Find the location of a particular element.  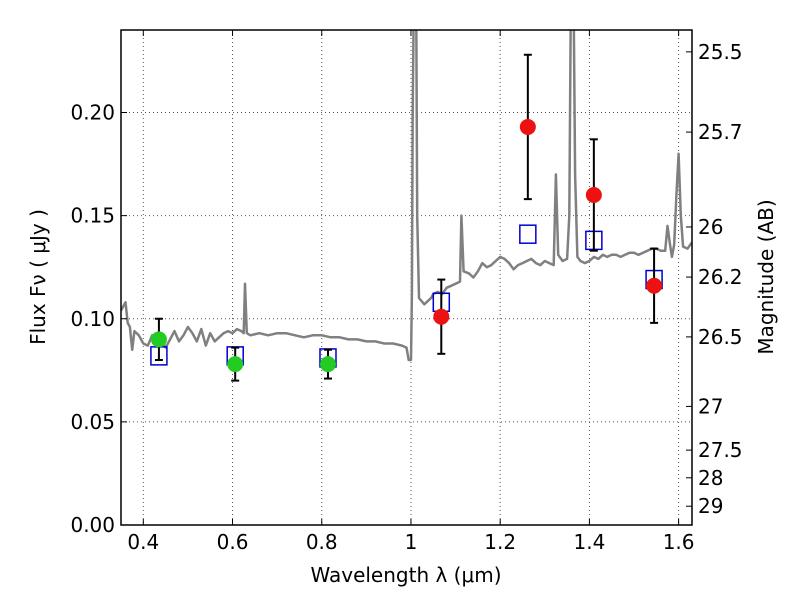

right-tick-label: 27 is located at coordinates (710, 406).